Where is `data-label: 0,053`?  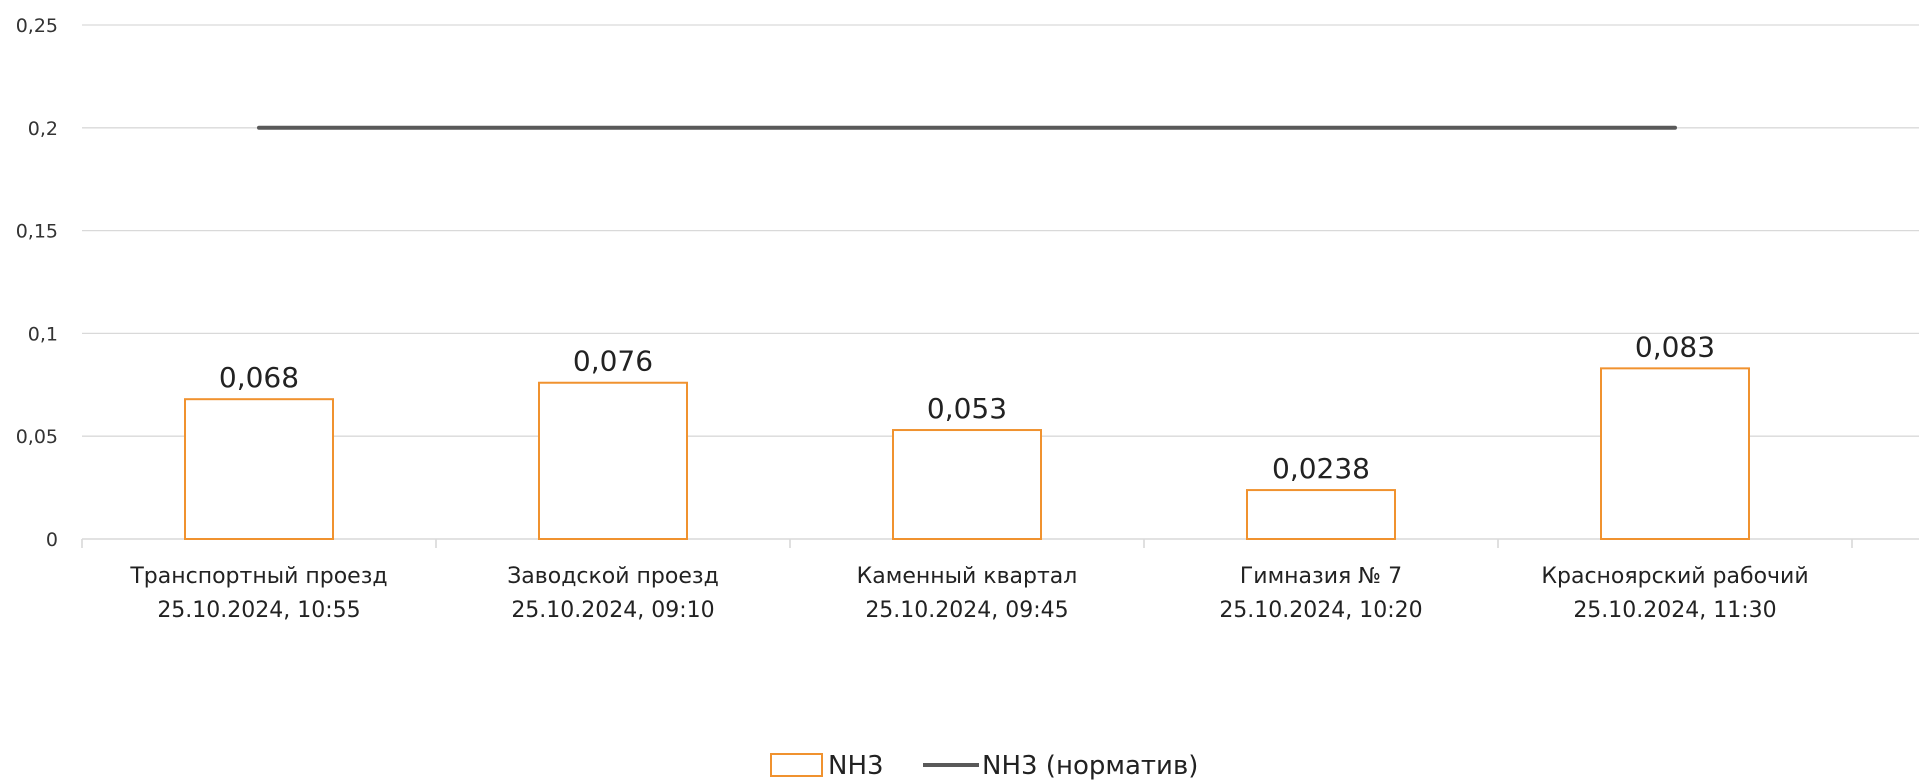 data-label: 0,053 is located at coordinates (967, 408).